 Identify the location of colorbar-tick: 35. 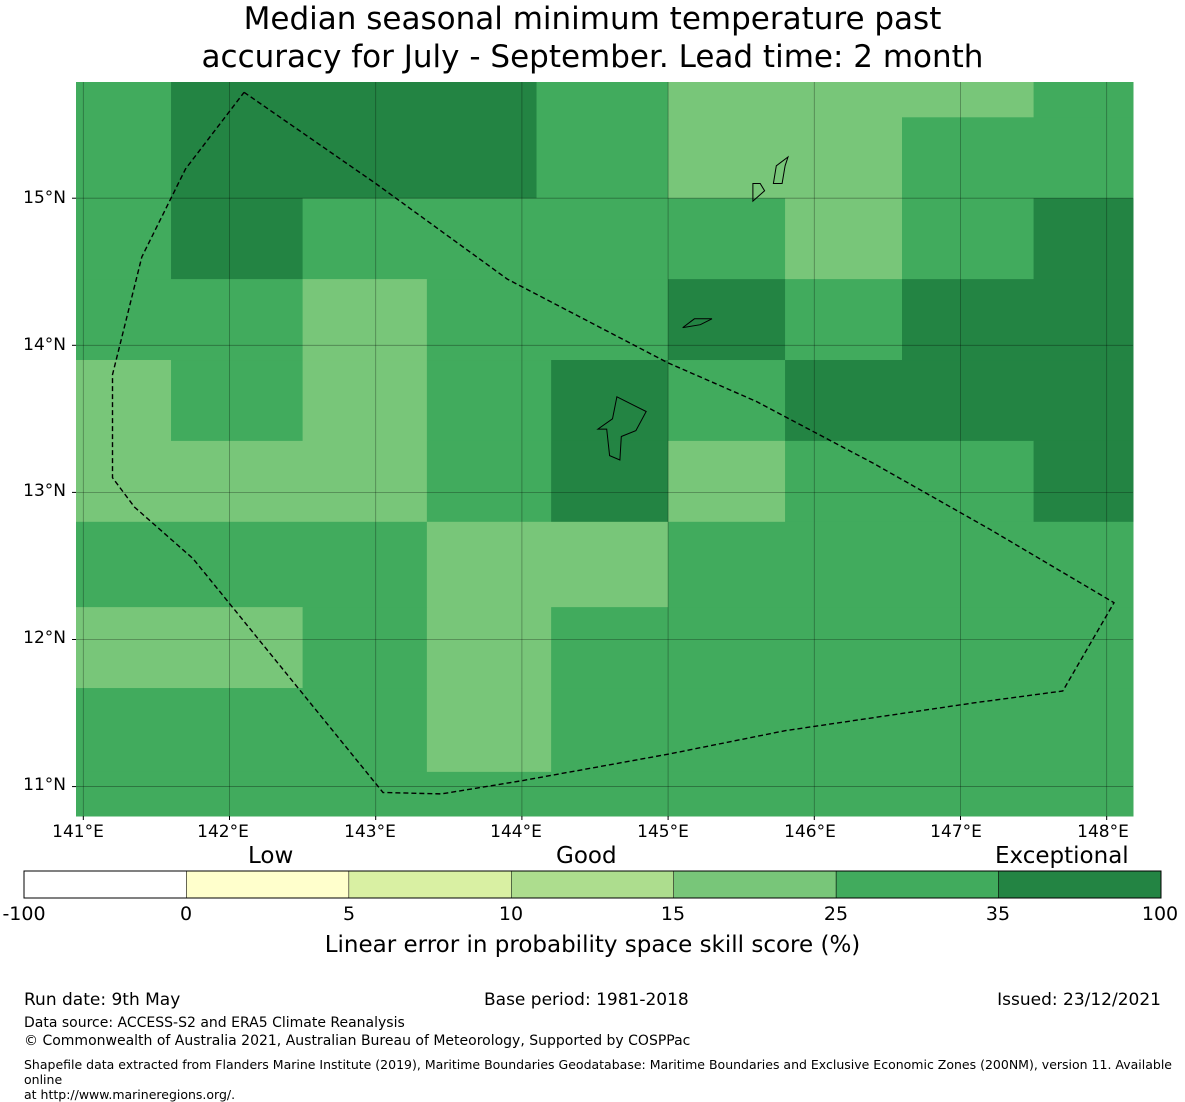
(998, 914).